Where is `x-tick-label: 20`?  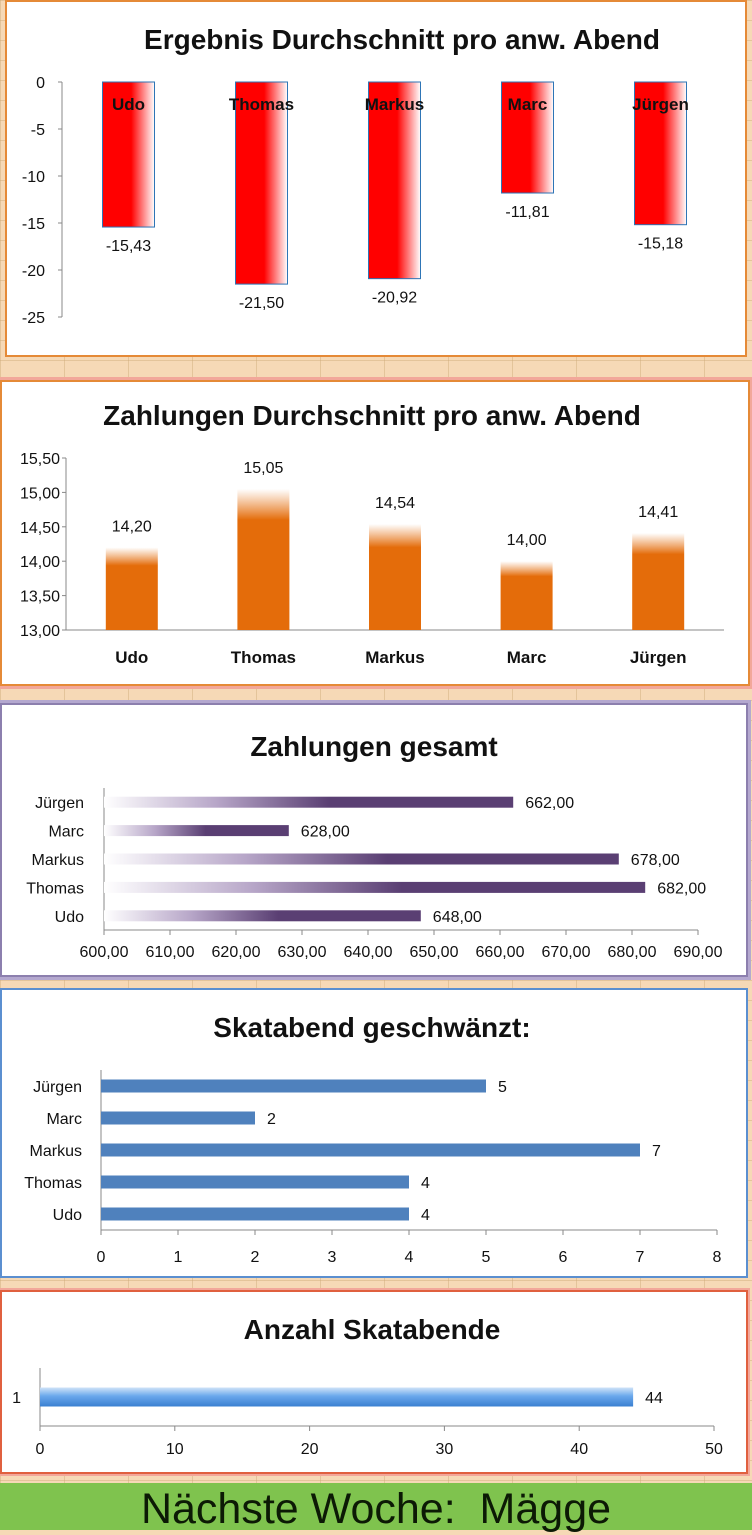
x-tick-label: 20 is located at coordinates (310, 1449).